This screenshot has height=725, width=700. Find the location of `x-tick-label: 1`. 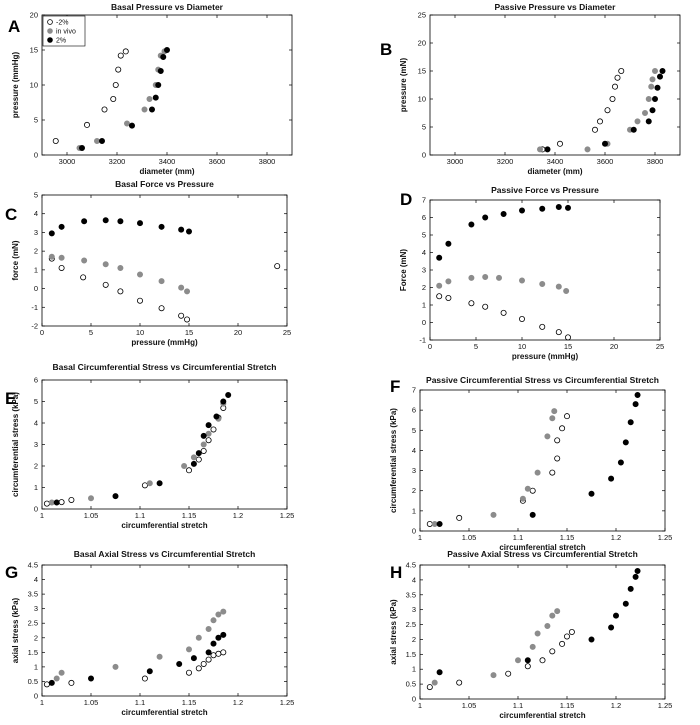

x-tick-label: 1 is located at coordinates (420, 537).